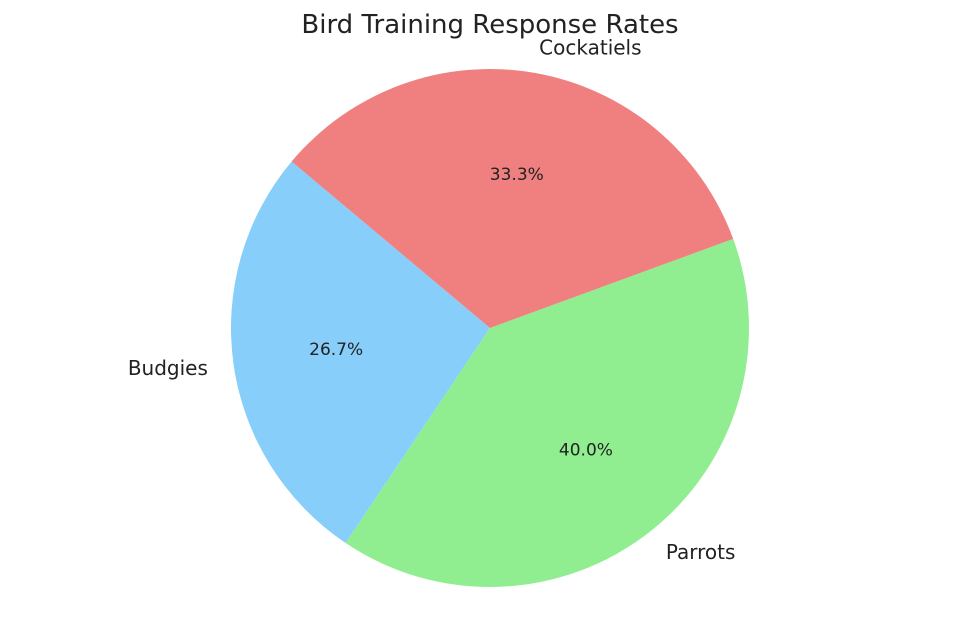 The width and height of the screenshot is (980, 625). I want to click on pie-category-label-parrots: Parrots, so click(701, 552).